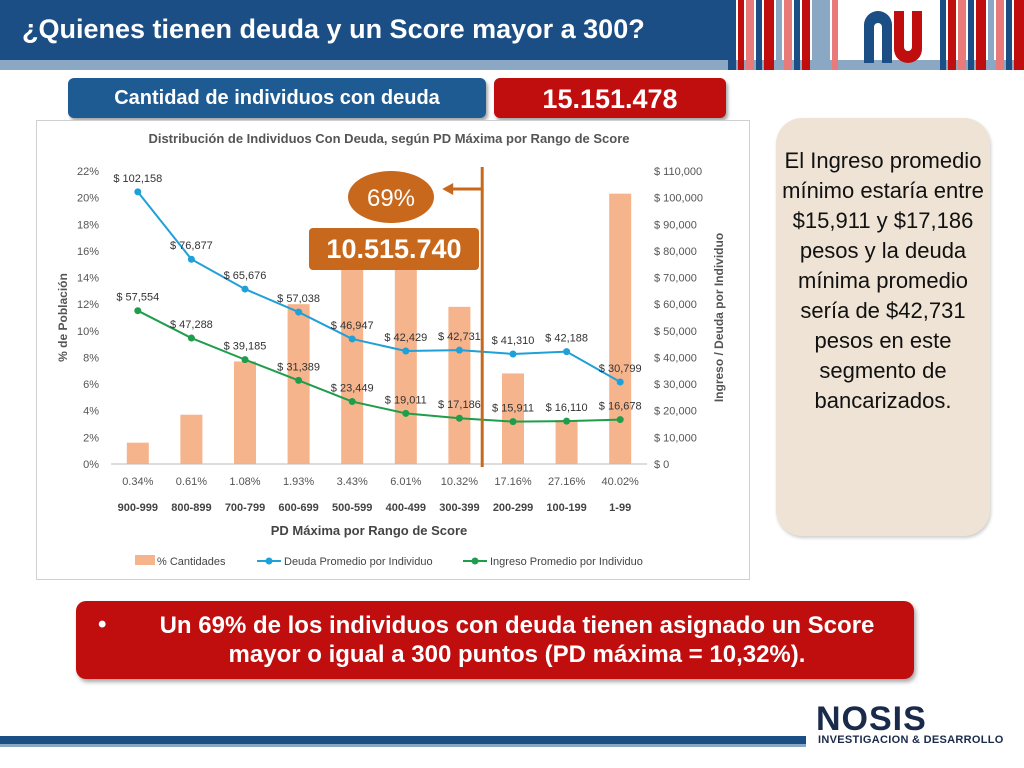  What do you see at coordinates (661, 465) in the screenshot?
I see `y2-tick-label: $ 0` at bounding box center [661, 465].